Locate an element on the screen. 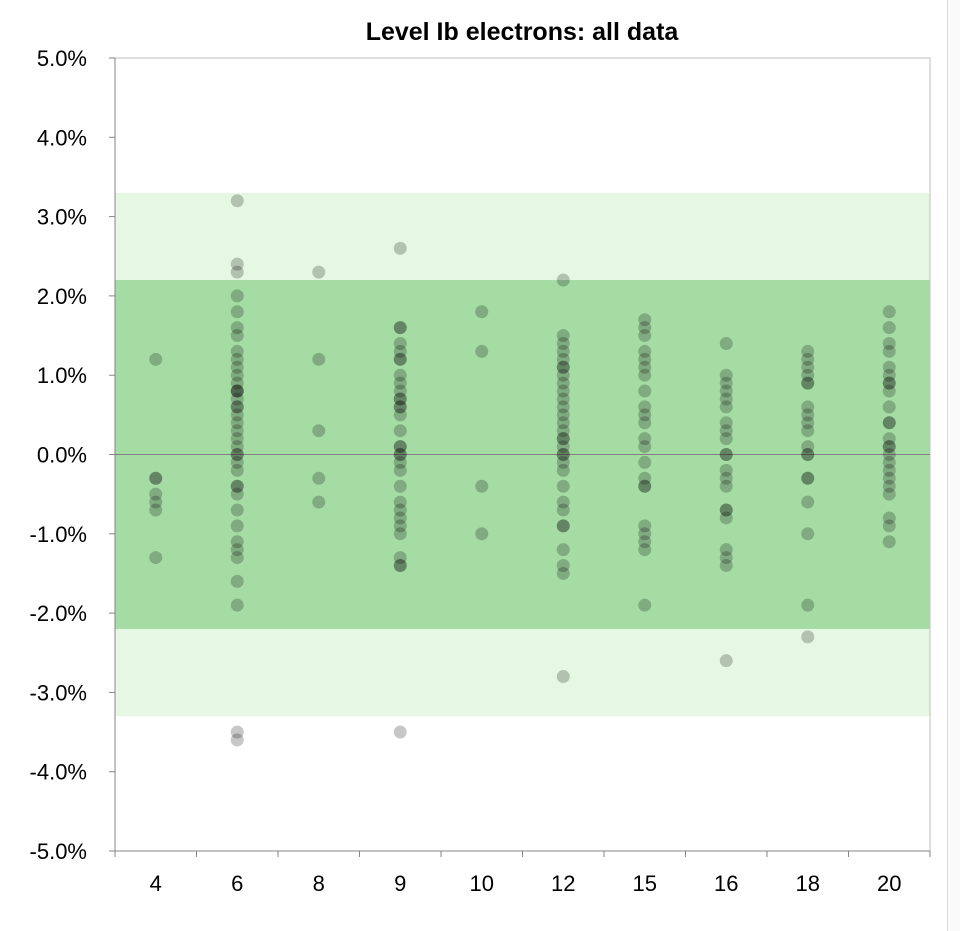  x-tick-label: 18 is located at coordinates (808, 883).